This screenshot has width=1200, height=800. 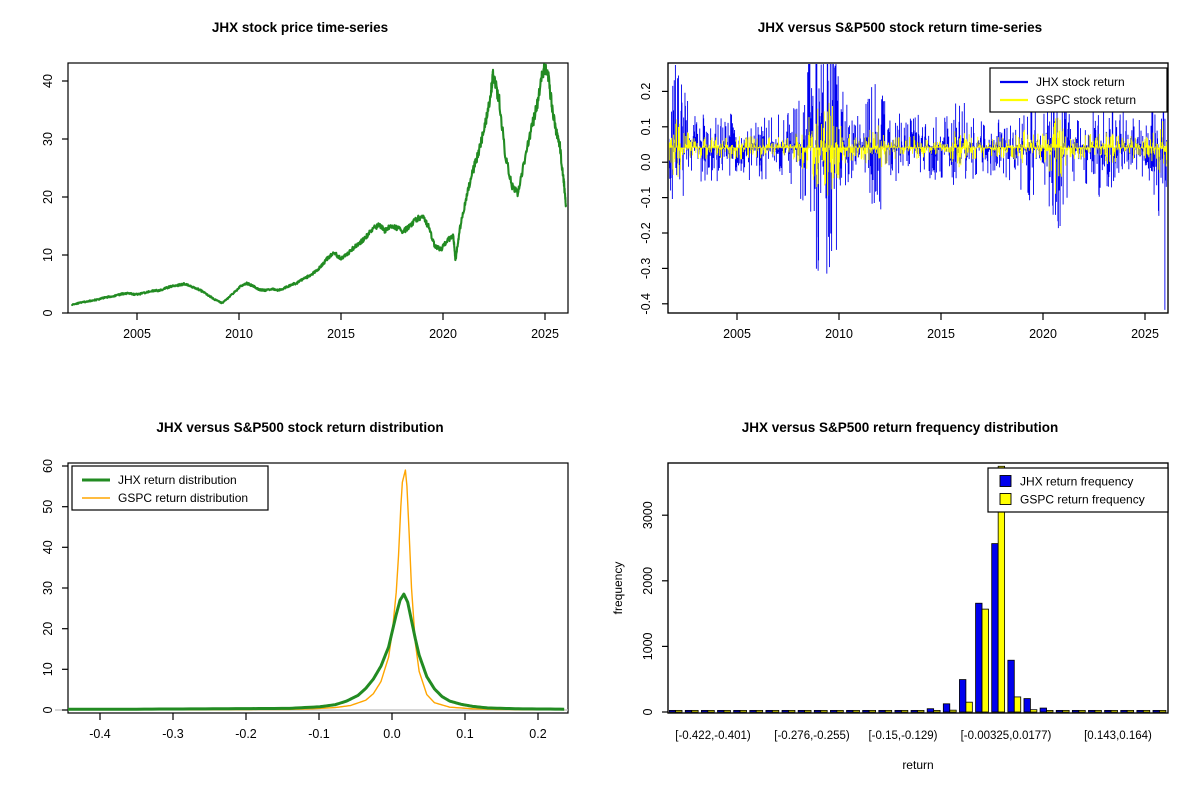 I want to click on returns-x-axis: 2005 2010 2015 2020 2025, so click(x=941, y=327).